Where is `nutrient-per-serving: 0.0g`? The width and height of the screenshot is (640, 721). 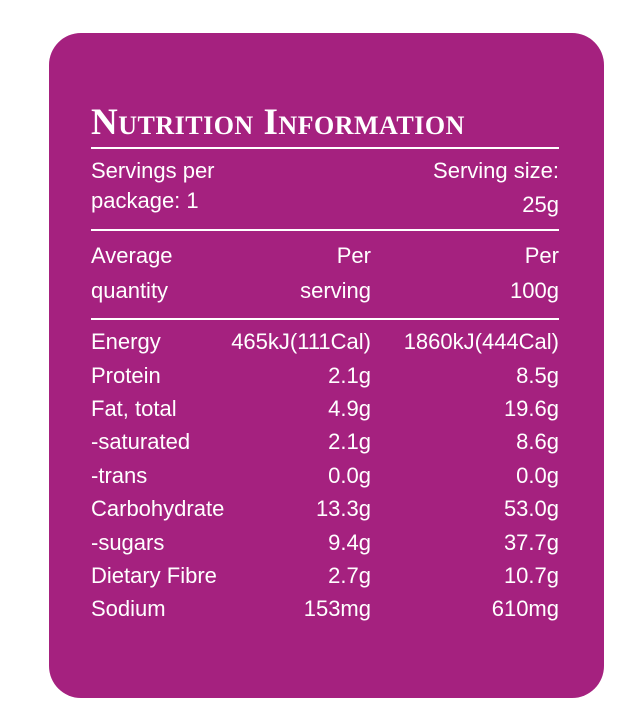
nutrient-per-serving: 0.0g is located at coordinates (349, 475).